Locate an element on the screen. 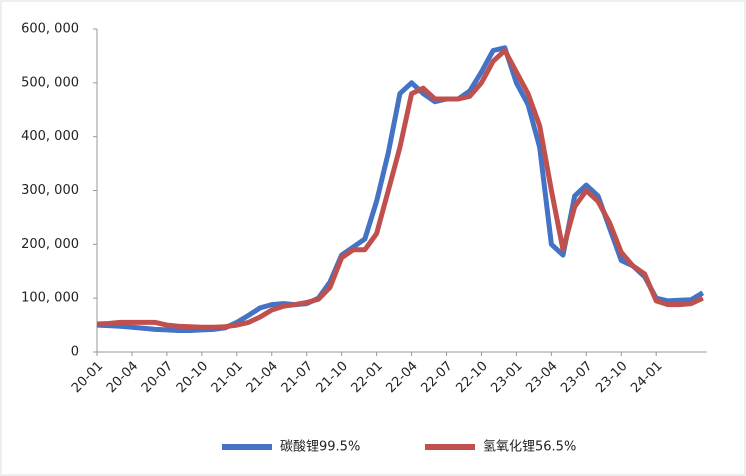 This screenshot has height=476, width=746. y-tick-label: 200, 000 is located at coordinates (50, 244).